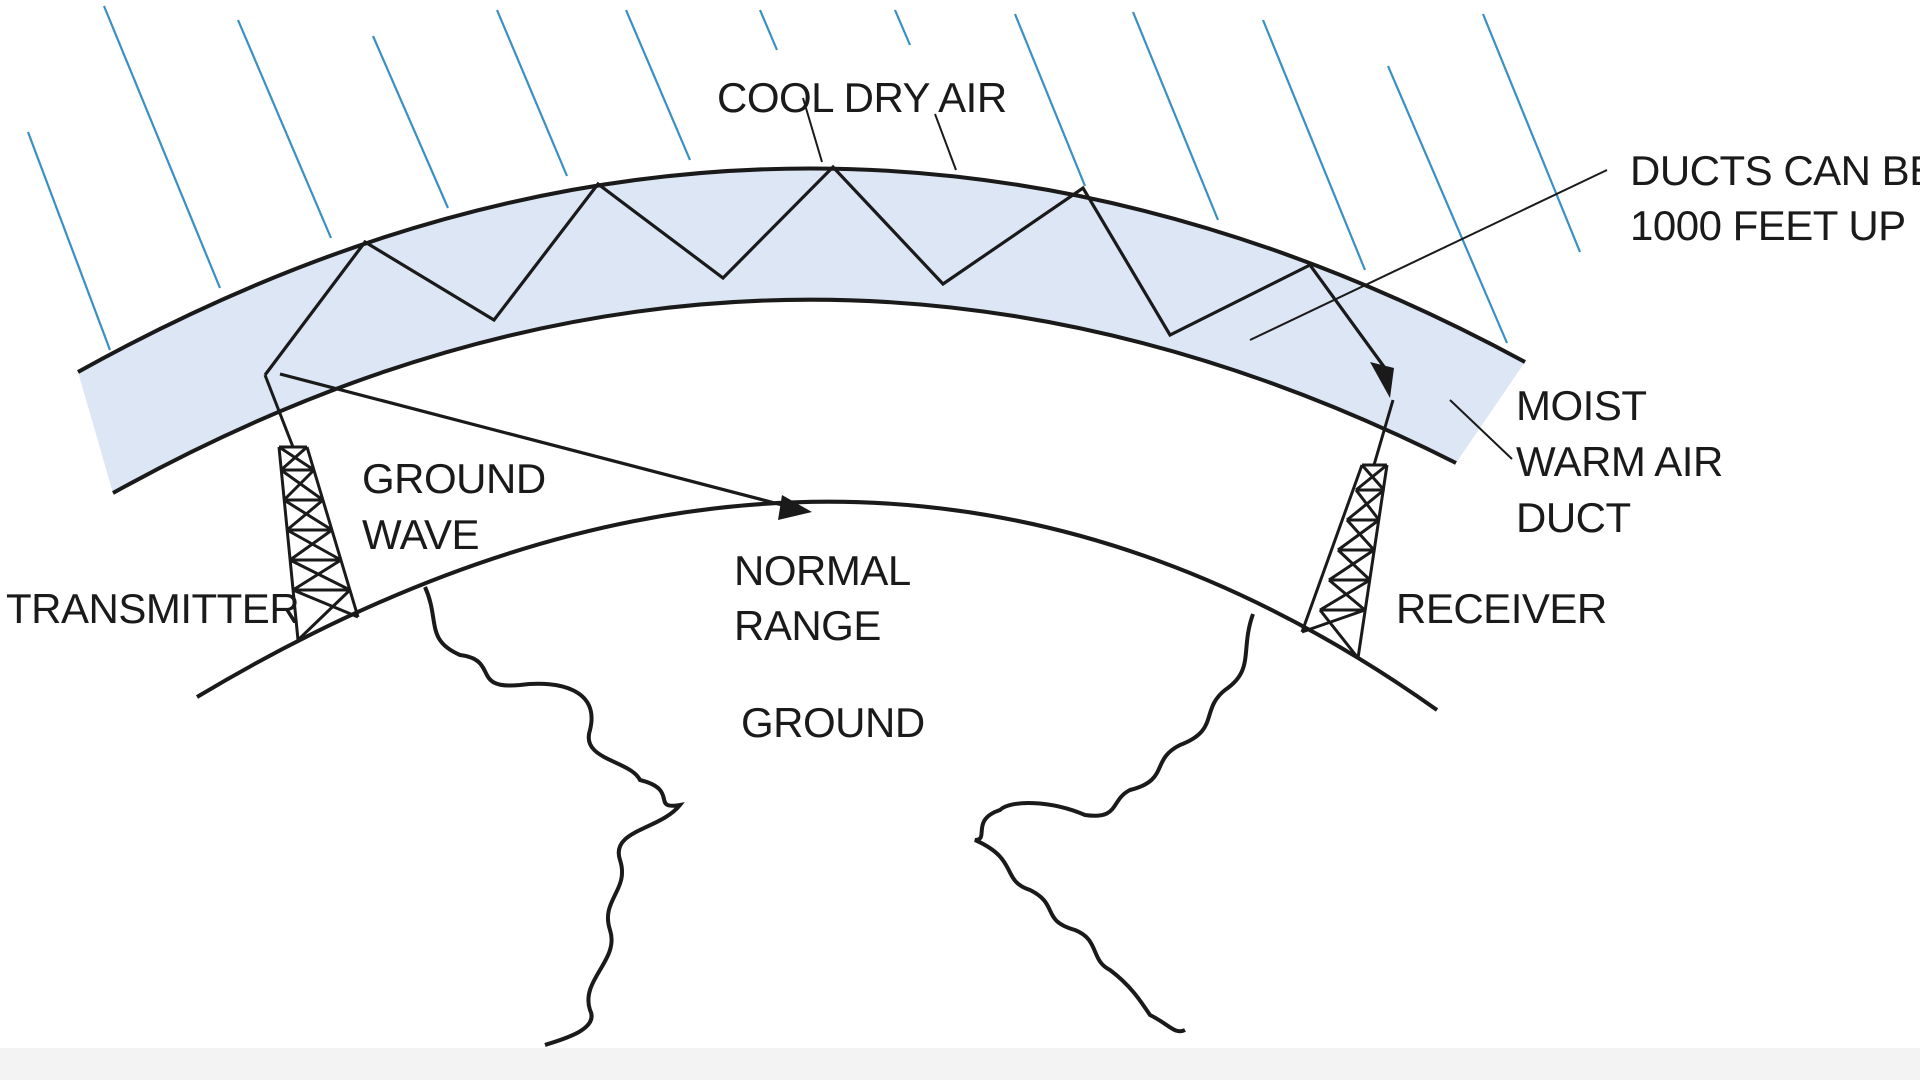  I want to click on ground-wave-arrow, so click(535, 440).